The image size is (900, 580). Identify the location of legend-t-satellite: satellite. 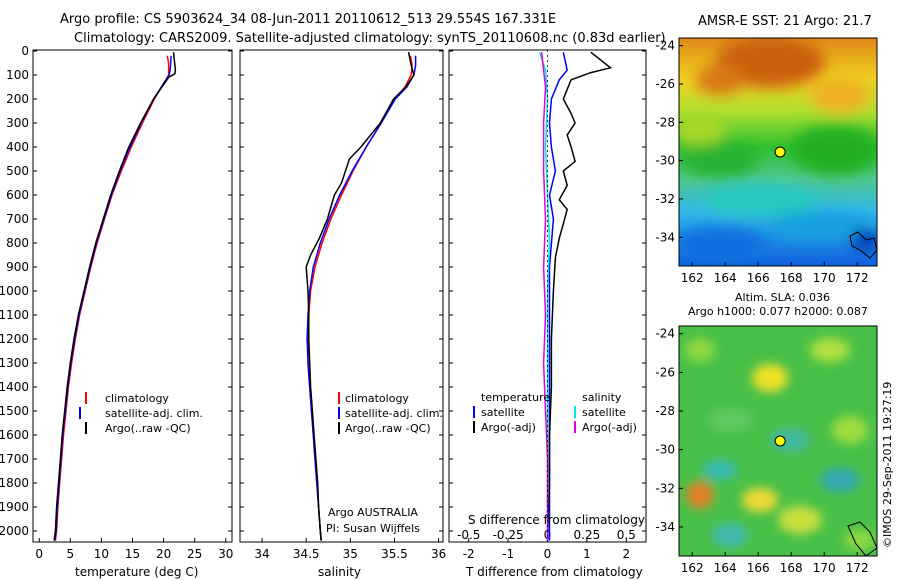
(503, 412).